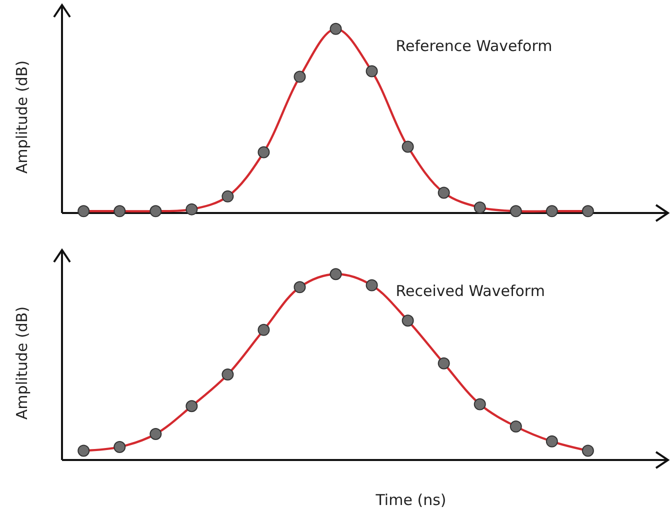 The image size is (671, 515). What do you see at coordinates (470, 291) in the screenshot?
I see `series-label: Received Waveform` at bounding box center [470, 291].